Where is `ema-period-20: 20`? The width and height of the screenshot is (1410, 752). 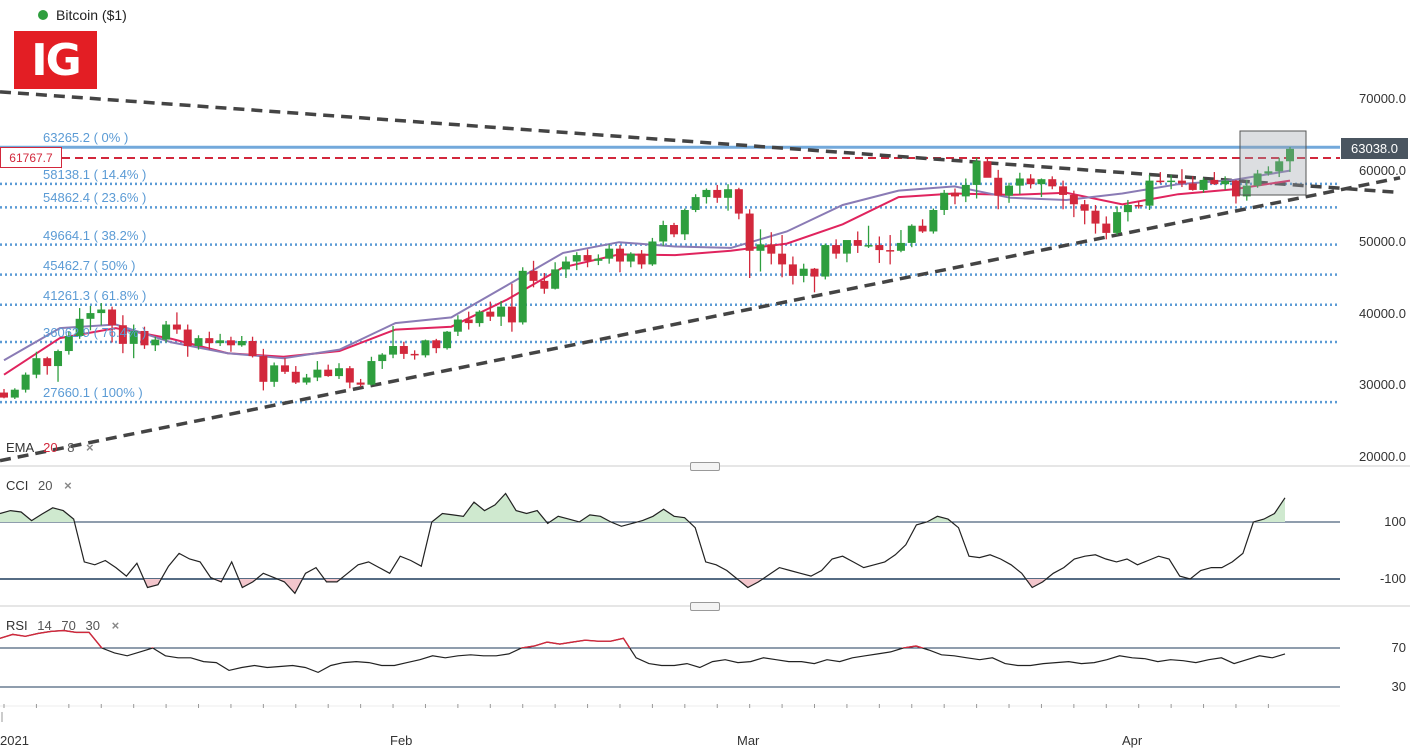
ema-period-20: 20 is located at coordinates (50, 447).